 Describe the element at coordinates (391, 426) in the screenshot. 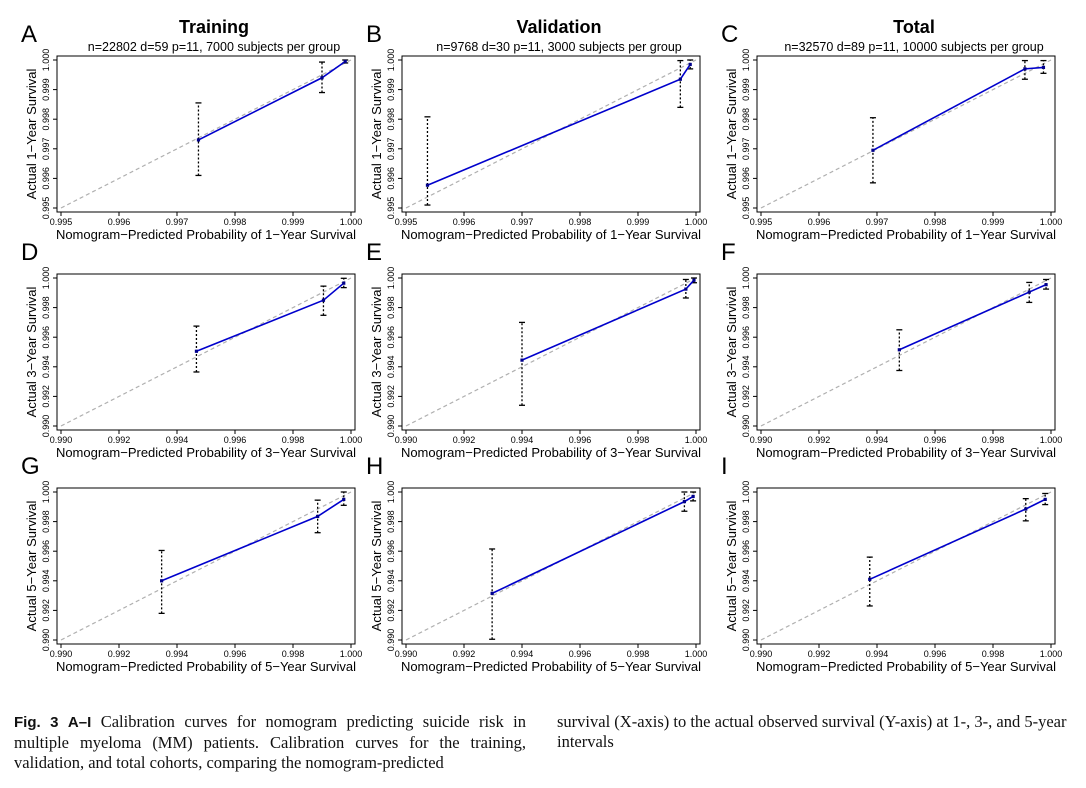

I see `panel-e-ytick-label: 0.990` at that location.